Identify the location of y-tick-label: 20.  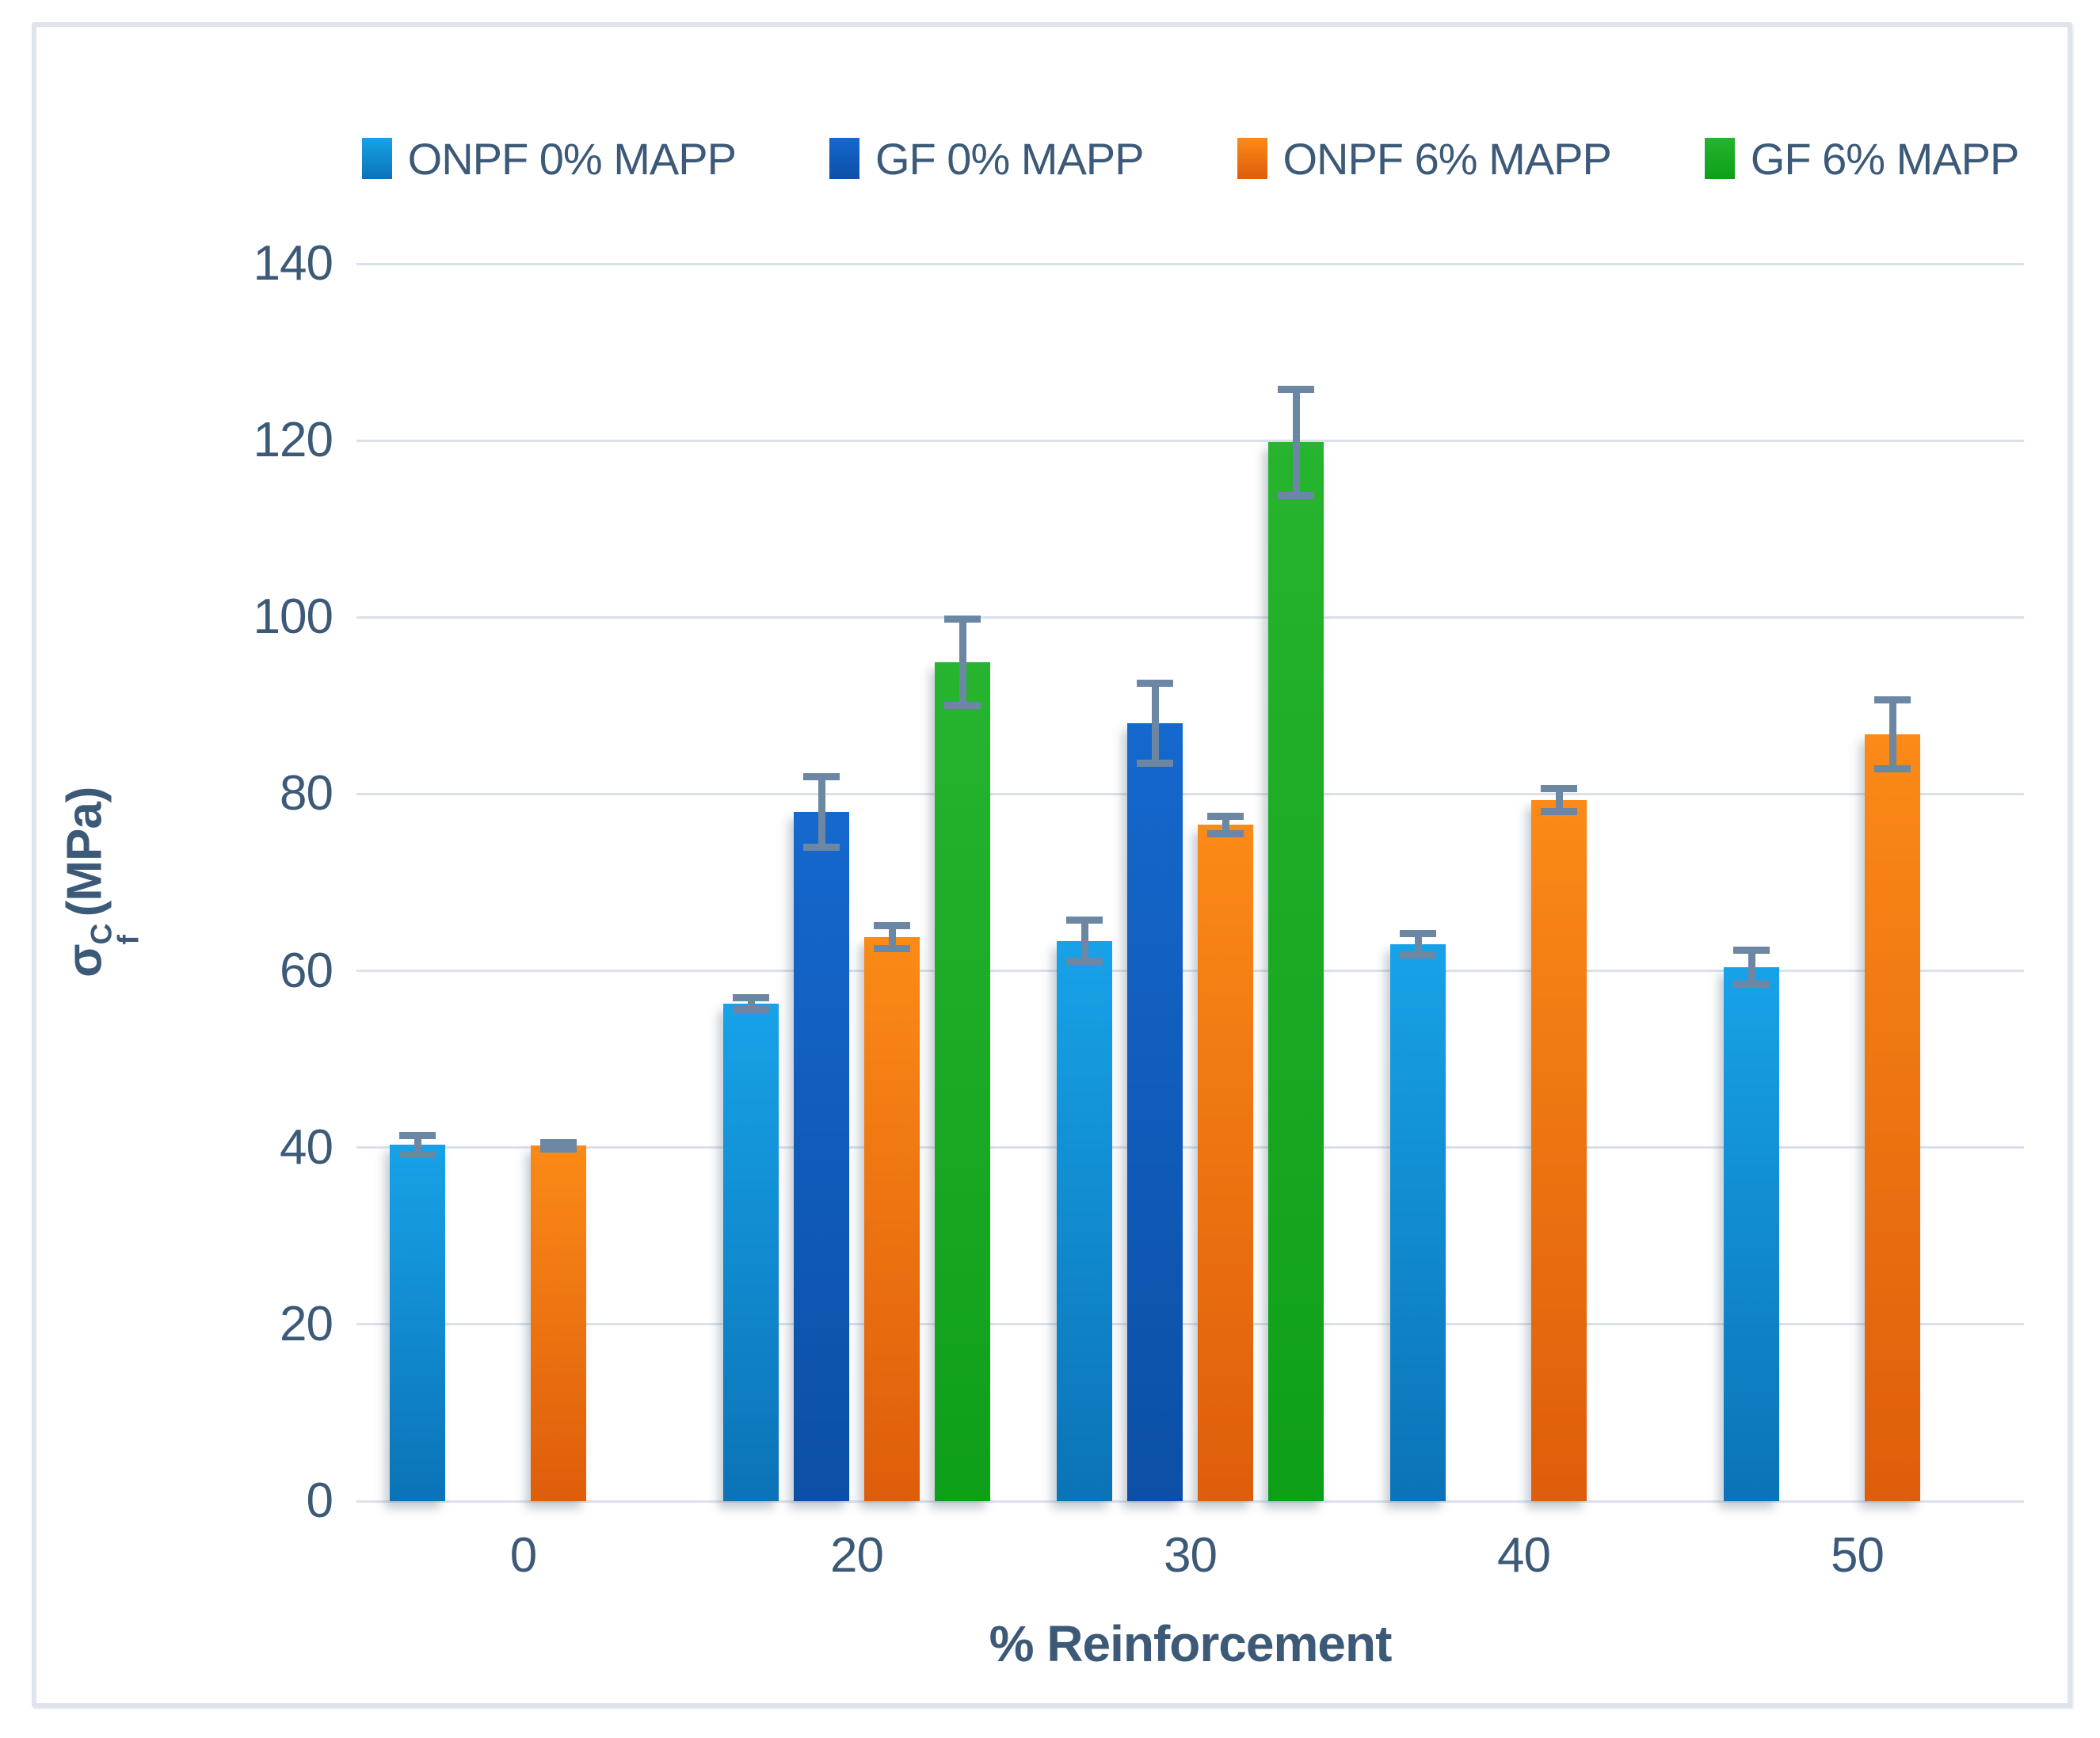
(306, 1323).